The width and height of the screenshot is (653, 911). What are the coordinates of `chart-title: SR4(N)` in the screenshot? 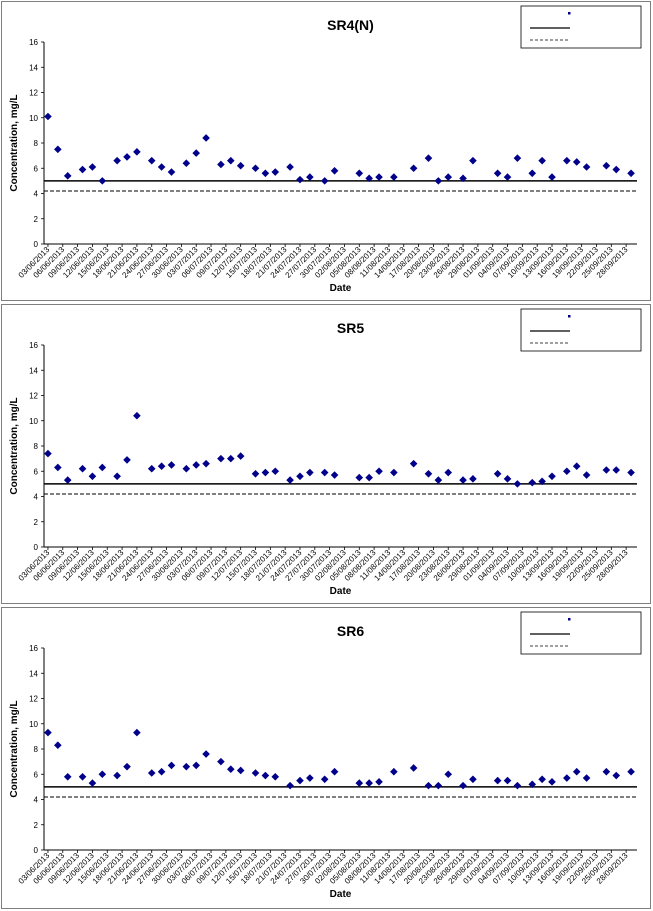 It's located at (350, 25).